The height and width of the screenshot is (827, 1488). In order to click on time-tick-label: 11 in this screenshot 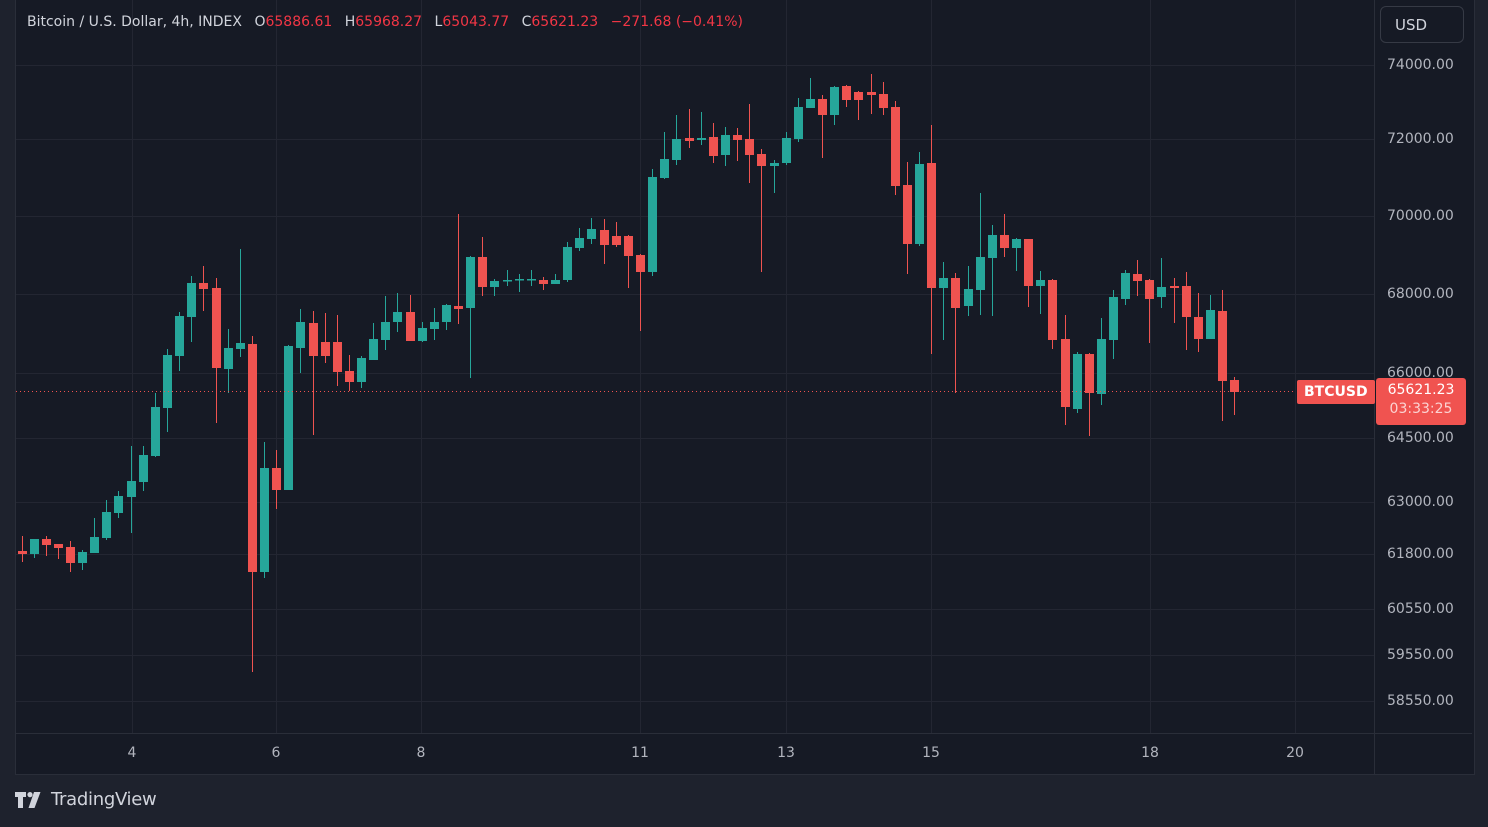, I will do `click(640, 753)`.